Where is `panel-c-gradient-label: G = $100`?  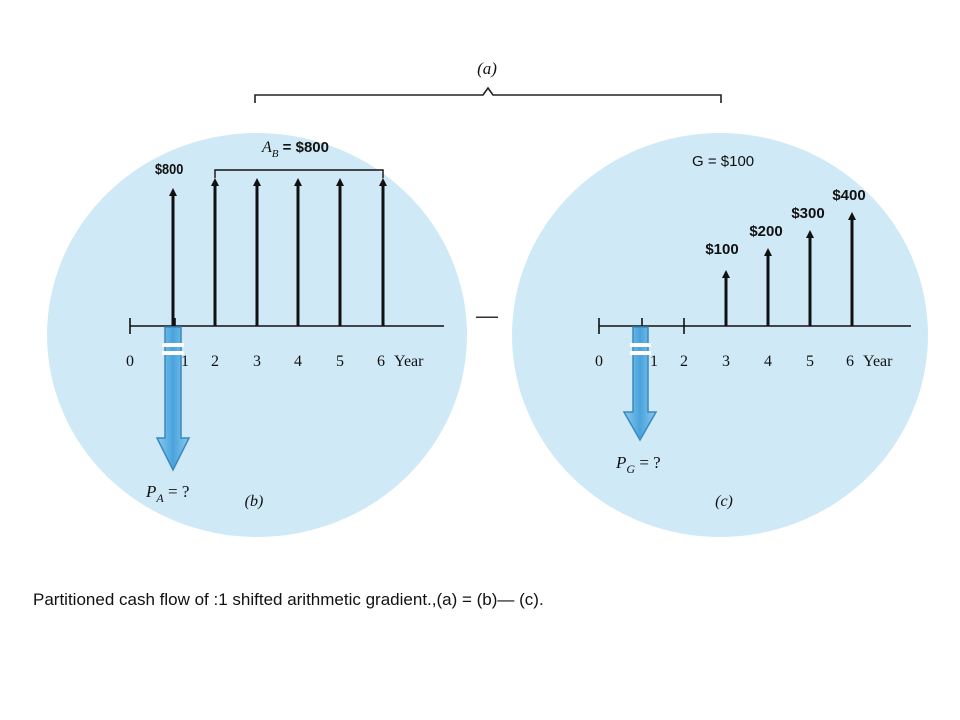 panel-c-gradient-label: G = $100 is located at coordinates (723, 161).